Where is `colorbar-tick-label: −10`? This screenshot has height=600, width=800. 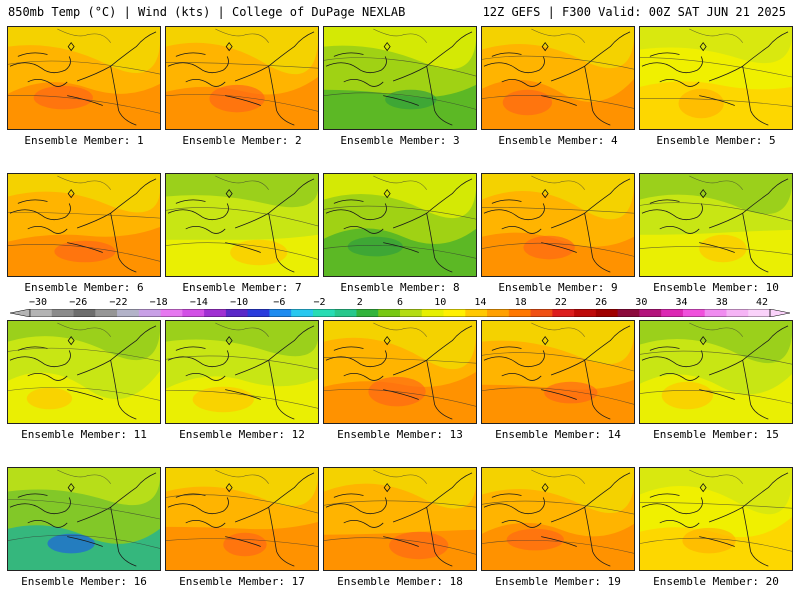 colorbar-tick-label: −10 is located at coordinates (239, 302).